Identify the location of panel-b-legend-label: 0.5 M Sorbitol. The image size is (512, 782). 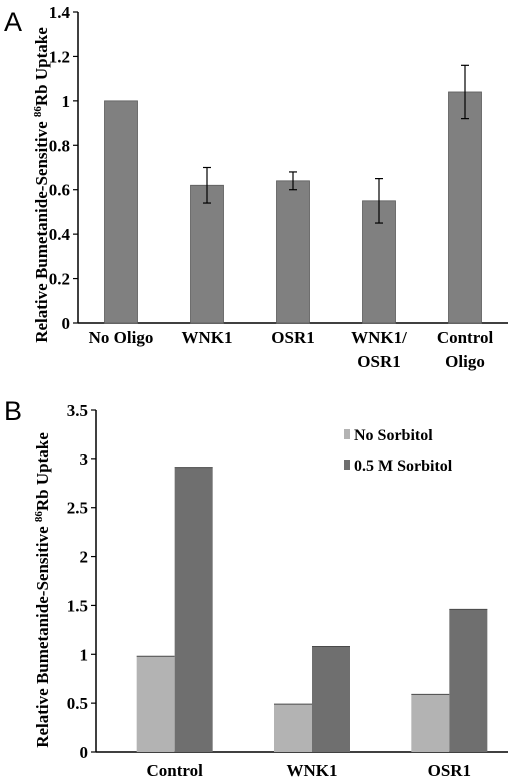
(403, 466).